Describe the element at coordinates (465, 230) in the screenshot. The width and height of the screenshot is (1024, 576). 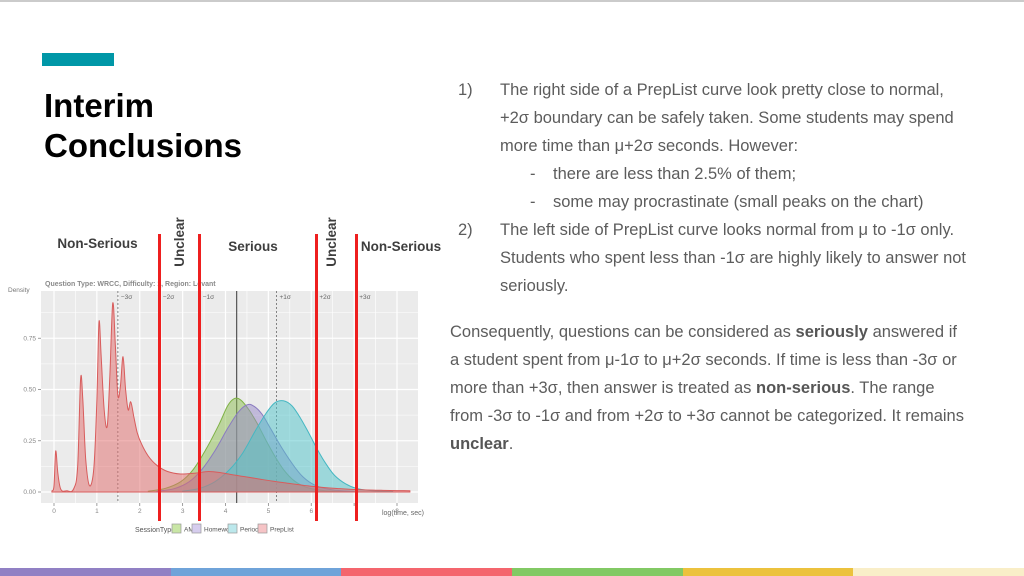
I see `list-item-marker: 2)` at that location.